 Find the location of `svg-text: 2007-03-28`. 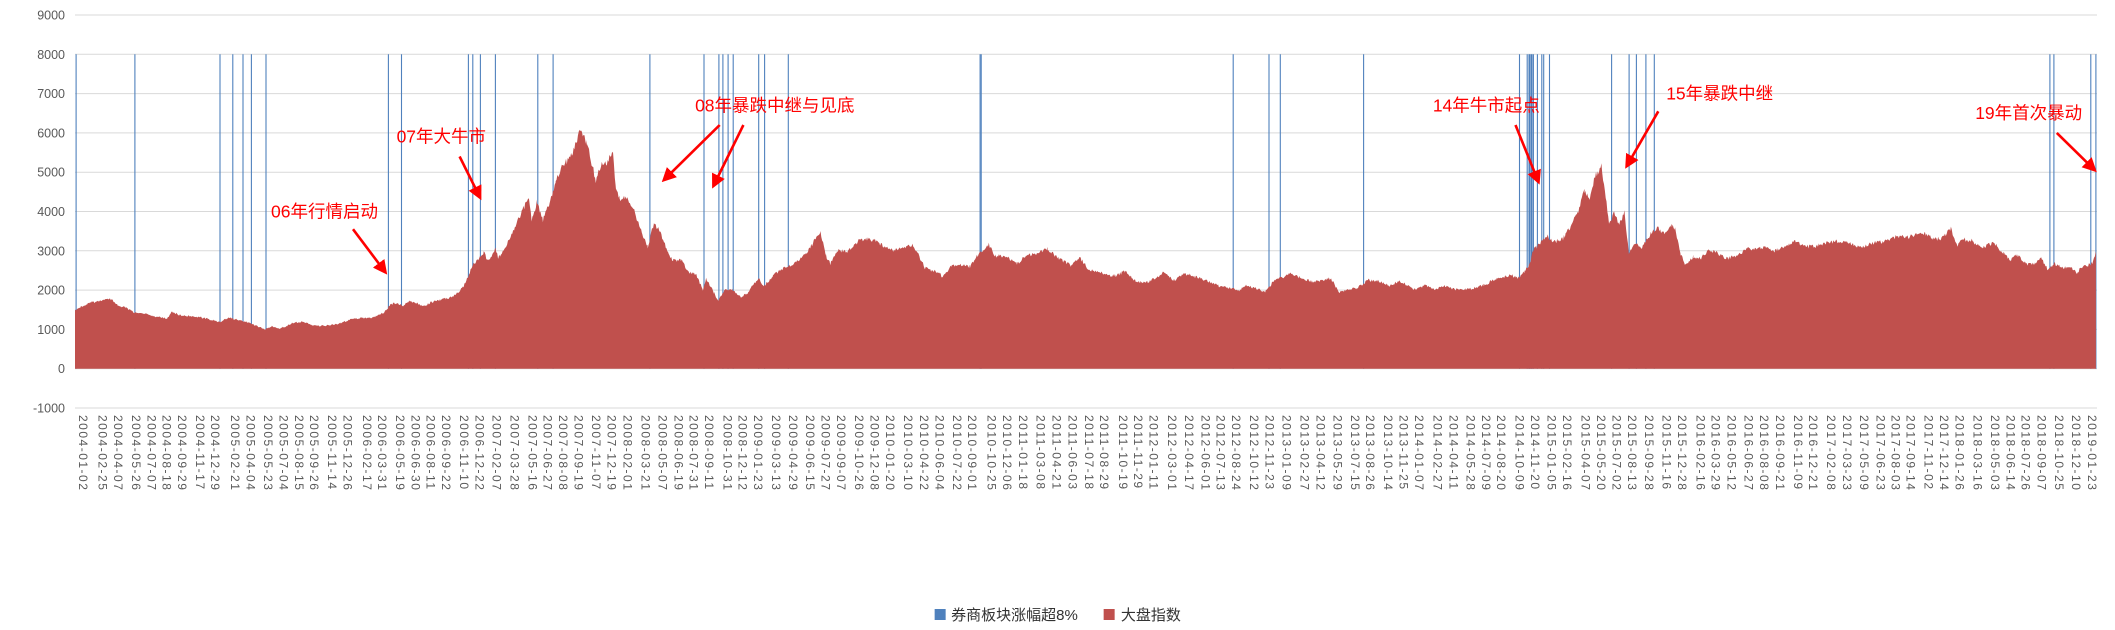

svg-text: 2007-03-28 is located at coordinates (514, 453).